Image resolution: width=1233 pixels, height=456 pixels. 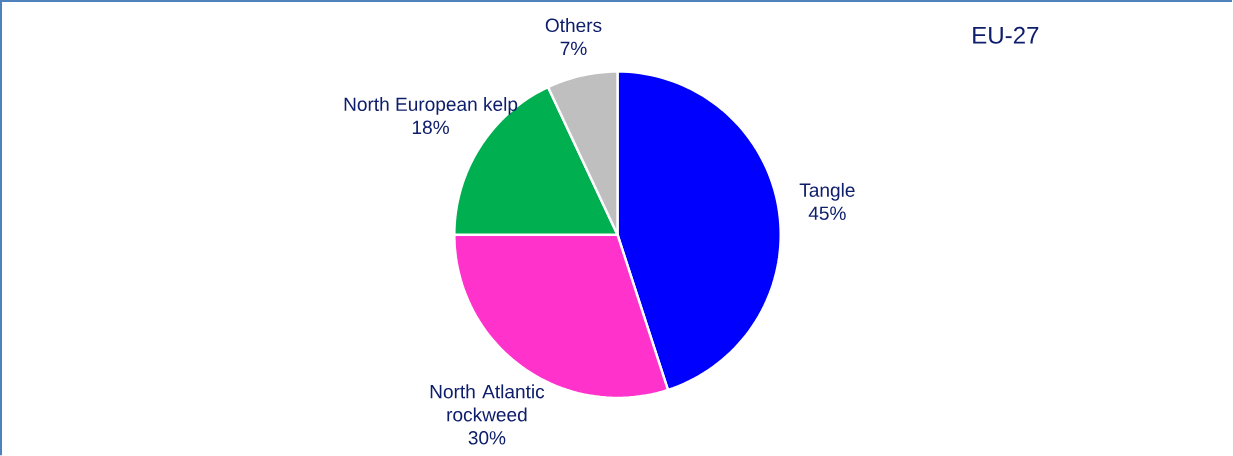 What do you see at coordinates (827, 213) in the screenshot?
I see `data-label: 45%` at bounding box center [827, 213].